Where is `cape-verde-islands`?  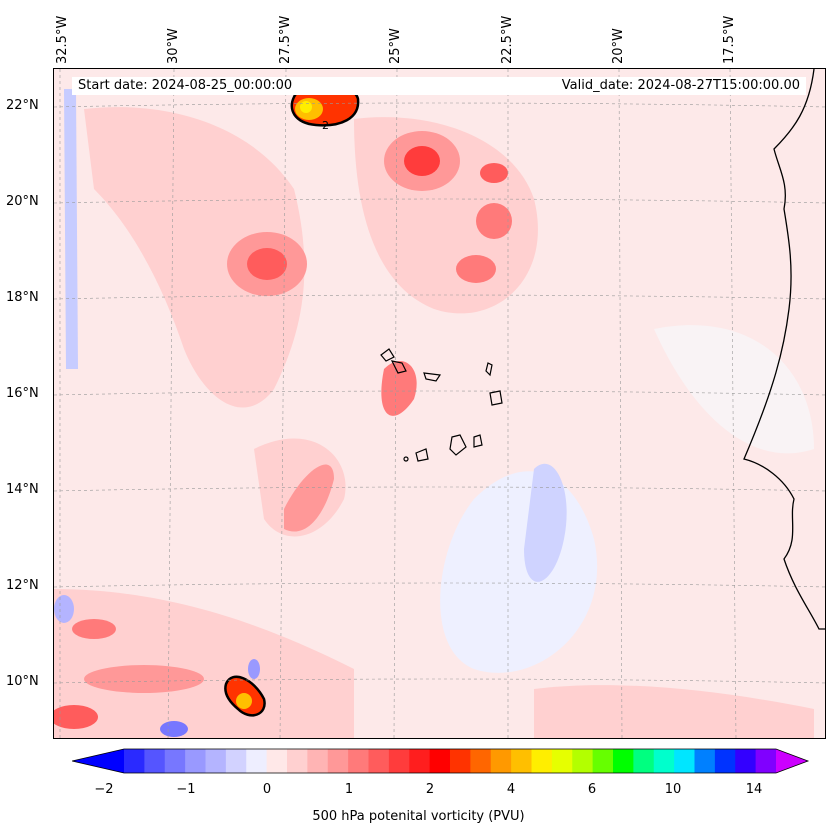 cape-verde-islands is located at coordinates (441, 405).